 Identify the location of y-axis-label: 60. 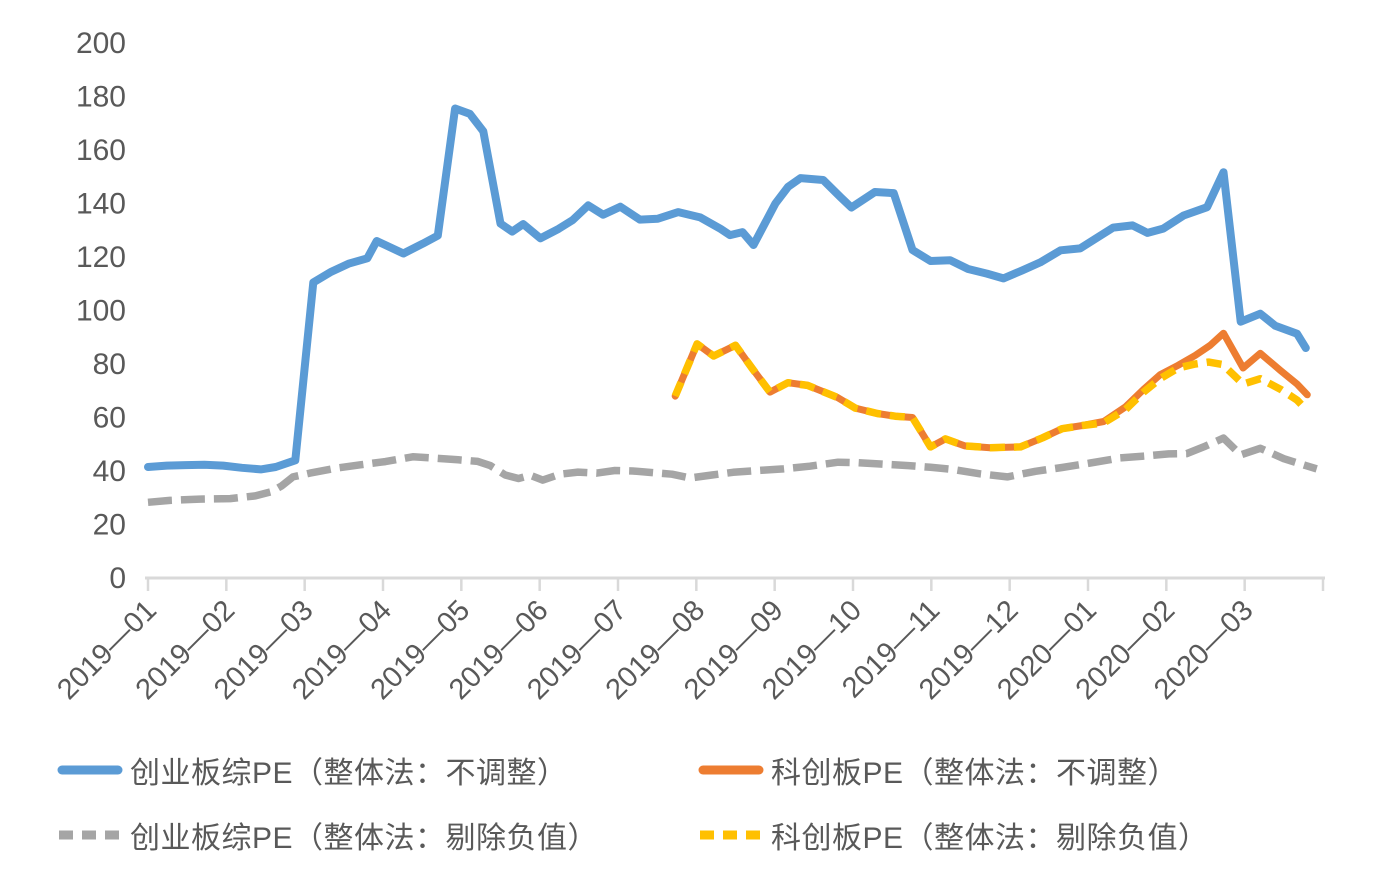
(109, 418).